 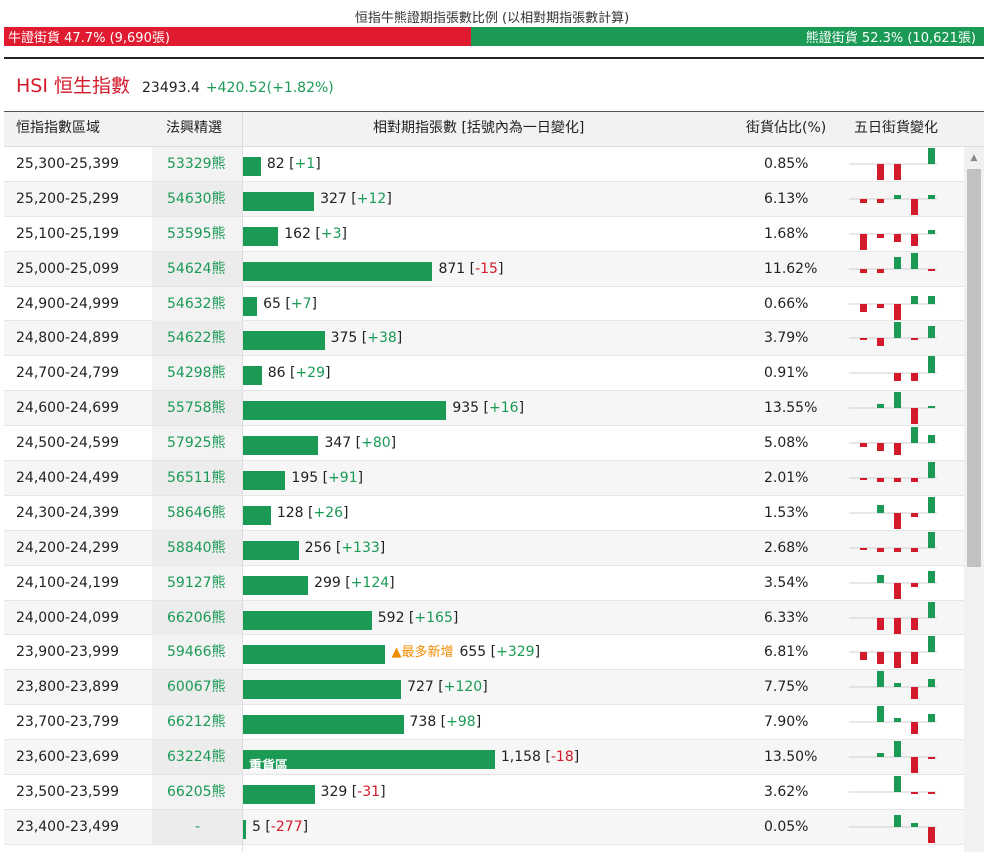 I want to click on warrant-code-link: 57925熊, so click(x=197, y=443).